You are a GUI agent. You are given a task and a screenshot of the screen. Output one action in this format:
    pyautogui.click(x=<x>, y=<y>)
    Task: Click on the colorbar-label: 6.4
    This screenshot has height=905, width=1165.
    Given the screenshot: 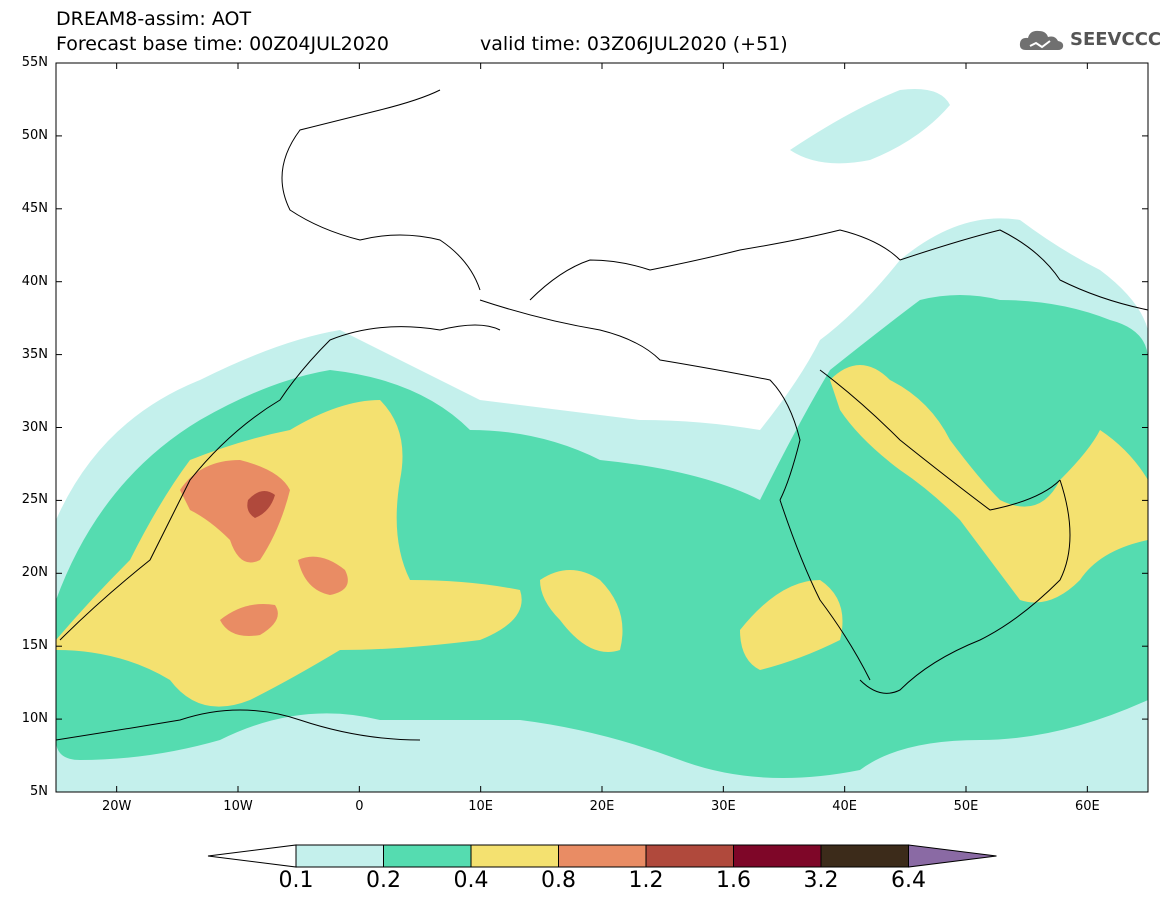 What is the action you would take?
    pyautogui.click(x=908, y=880)
    